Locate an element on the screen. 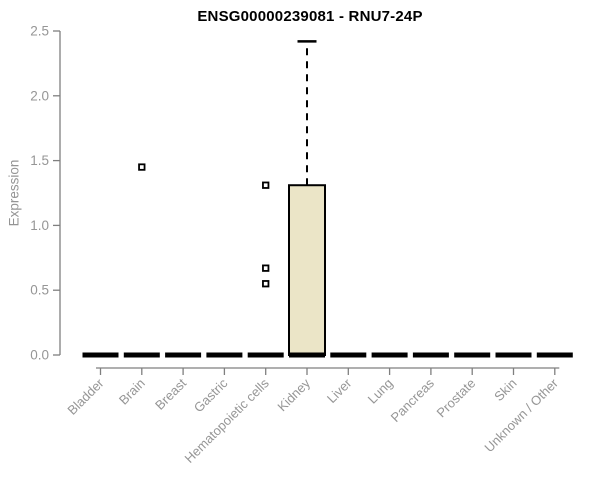  y-axis-label: Expression is located at coordinates (14, 193).